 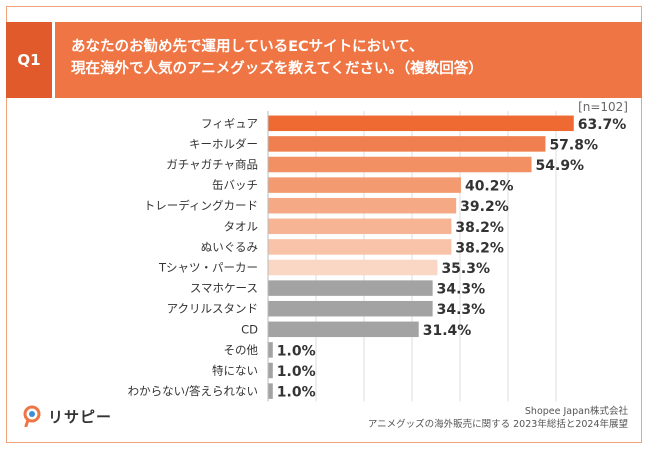 I want to click on question-badge: Q1, so click(x=29, y=60).